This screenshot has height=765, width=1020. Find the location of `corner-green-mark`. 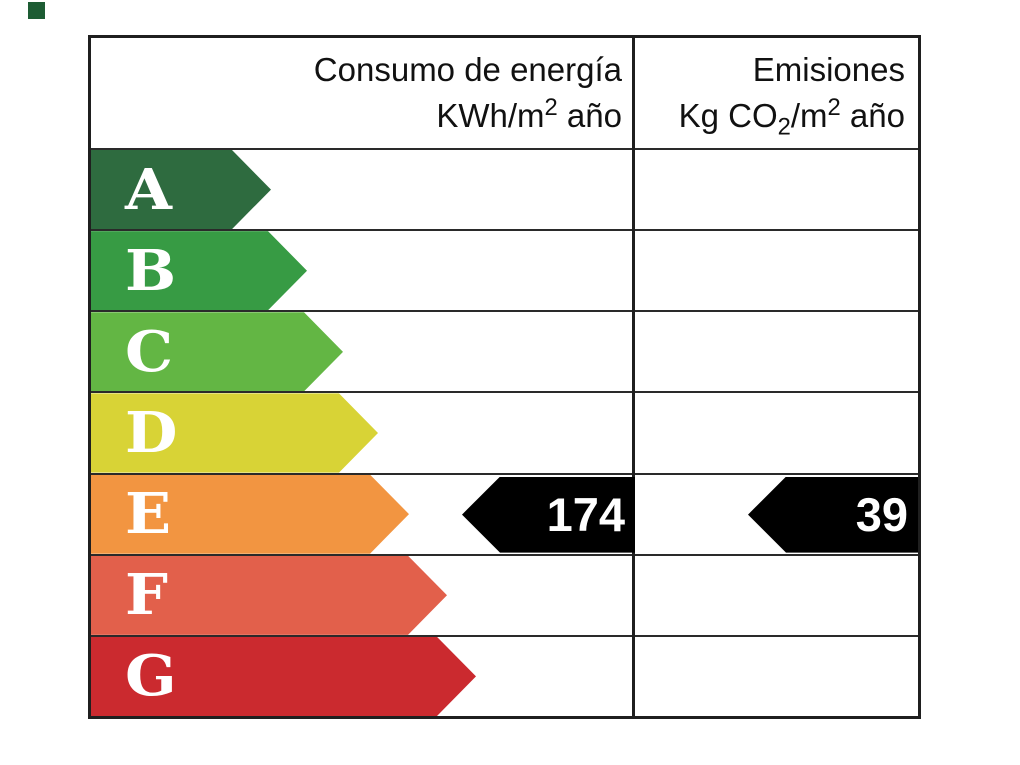

corner-green-mark is located at coordinates (36, 10).